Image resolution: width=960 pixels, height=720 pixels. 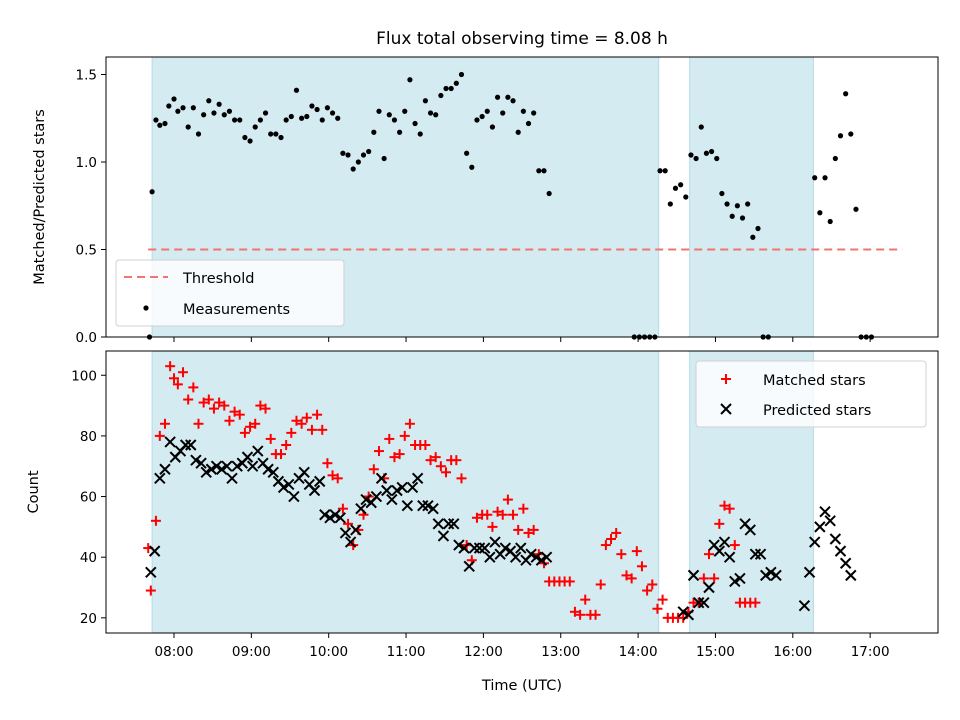 What do you see at coordinates (483, 652) in the screenshot?
I see `x-tick-label: 12:00` at bounding box center [483, 652].